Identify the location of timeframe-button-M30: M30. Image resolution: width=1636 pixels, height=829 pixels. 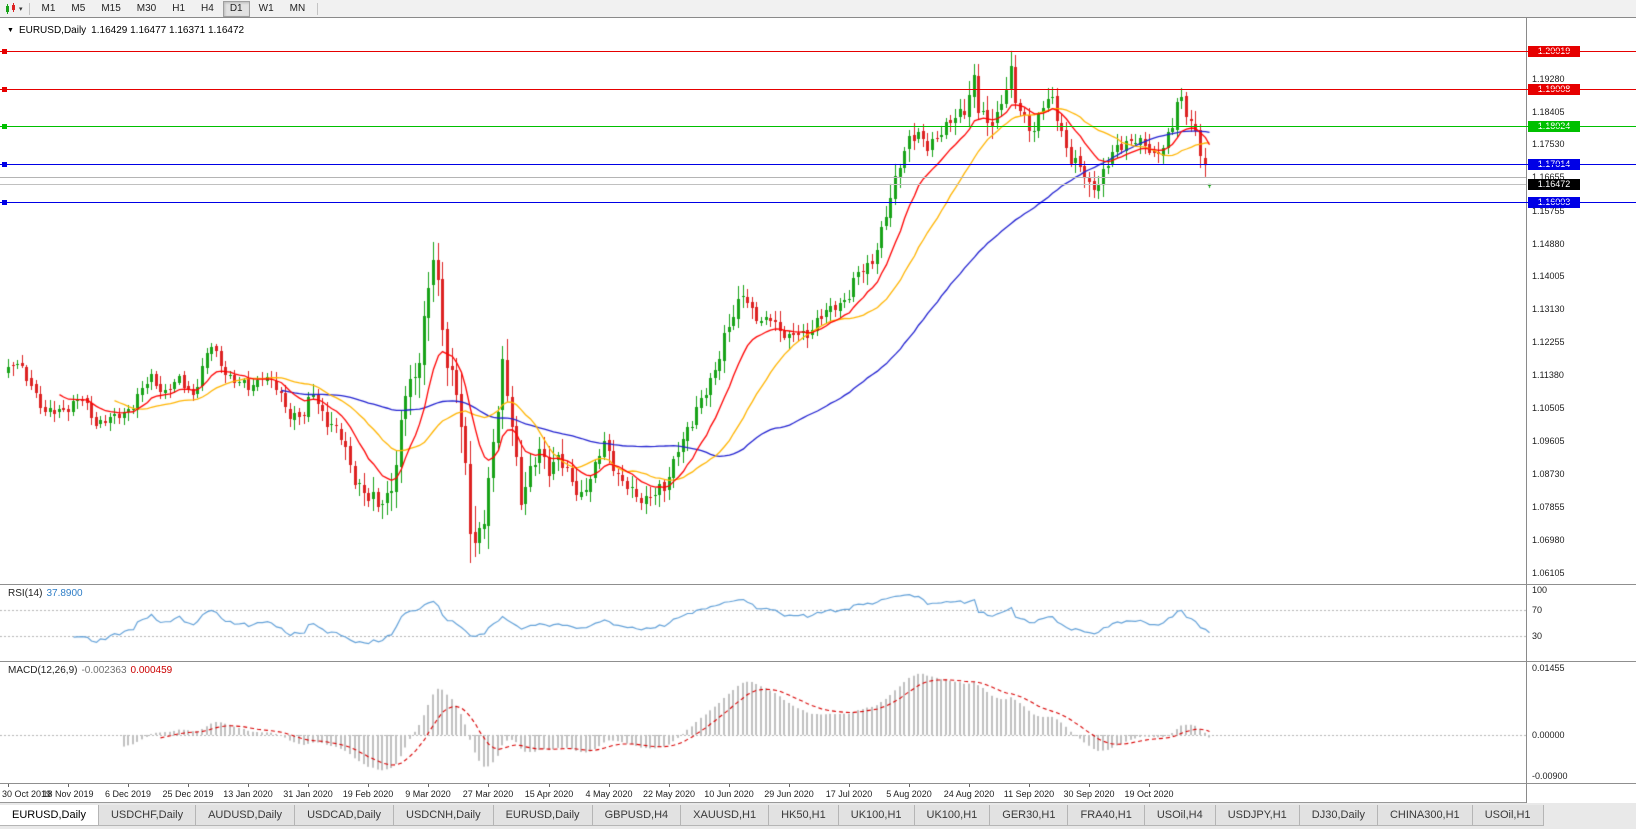
(146, 8).